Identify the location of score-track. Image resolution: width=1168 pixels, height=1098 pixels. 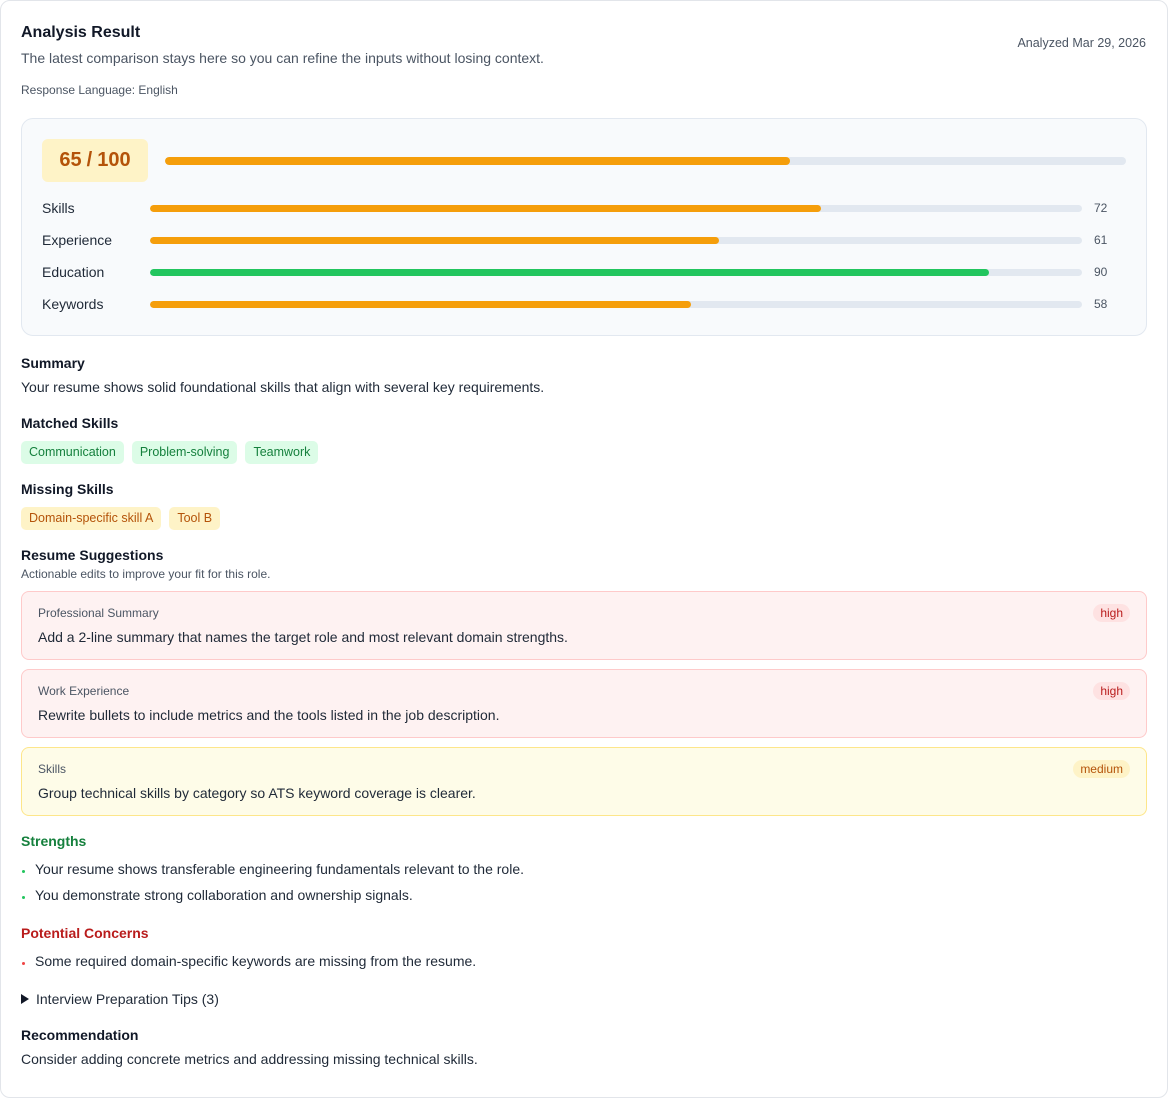
(645, 160).